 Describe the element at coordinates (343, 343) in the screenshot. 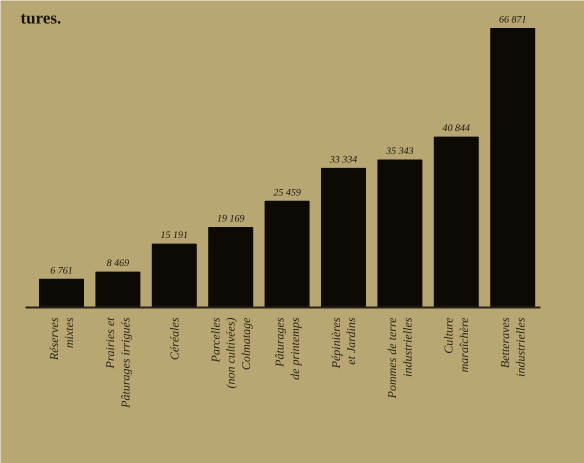

I see `x-tick-label: Pépinières et Jardins` at that location.